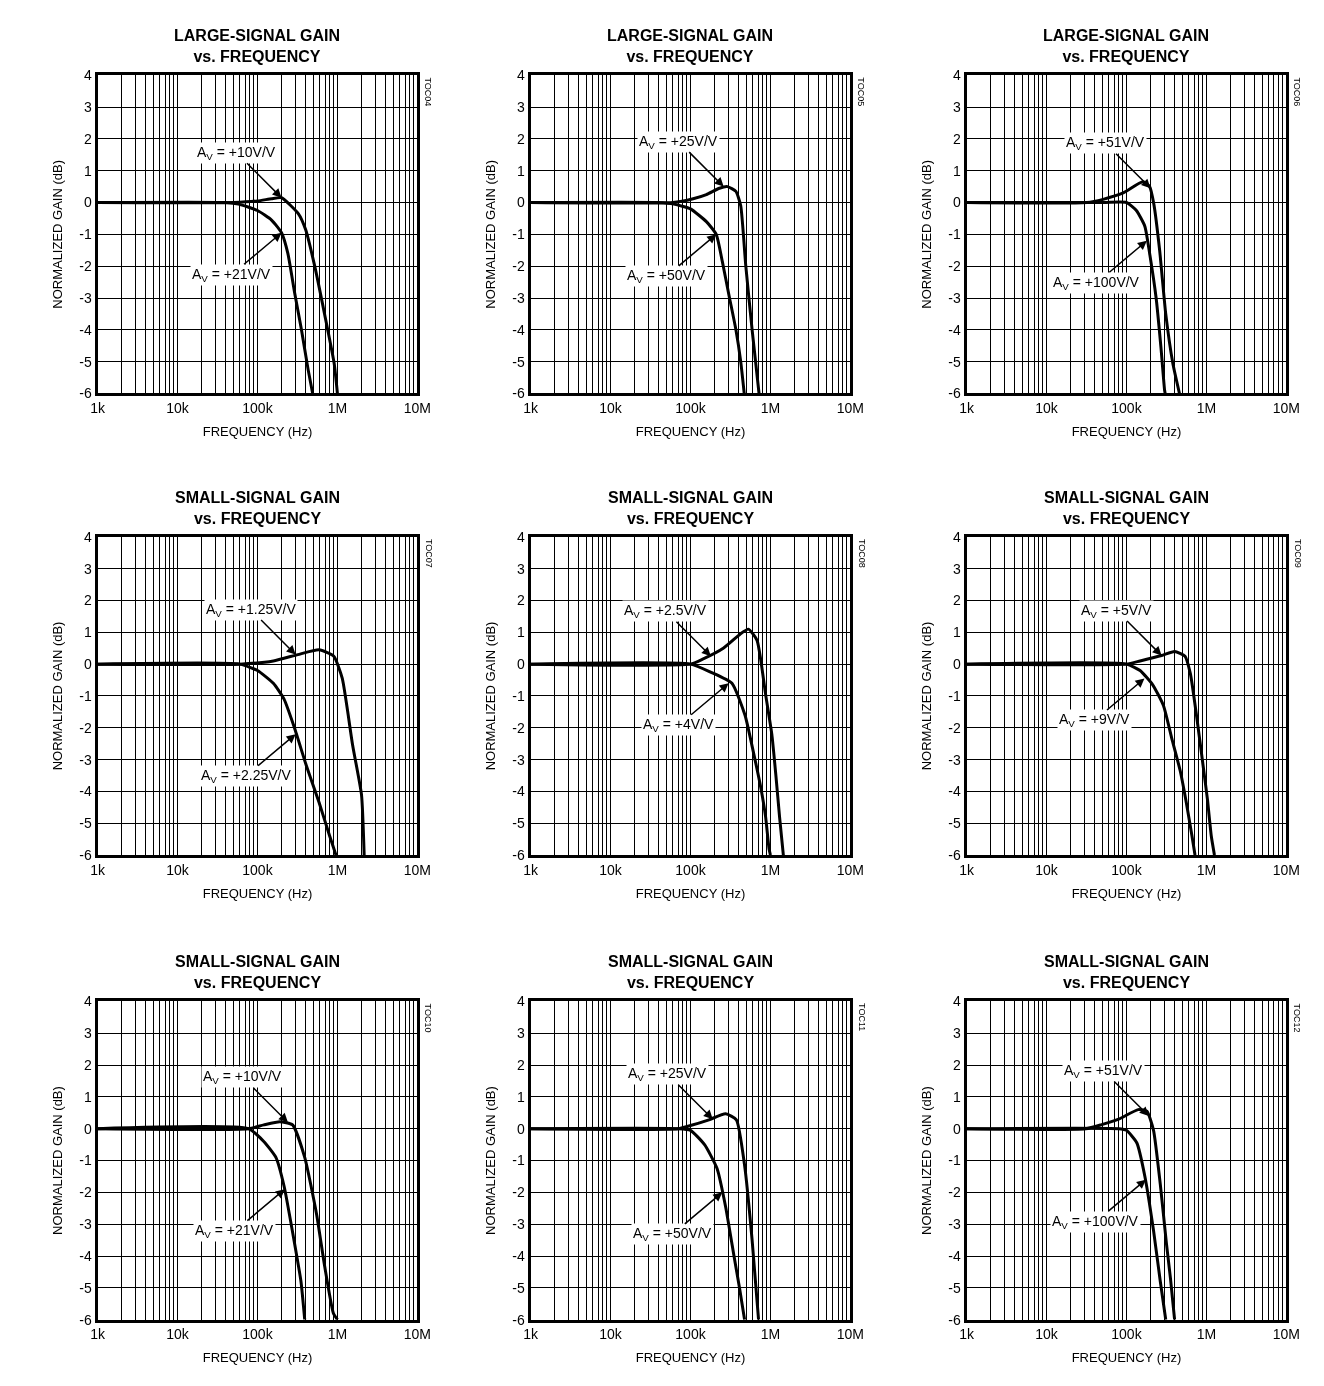  I want to click on annotation: A$_{V}$ = +2.25V/V, so click(246, 776).